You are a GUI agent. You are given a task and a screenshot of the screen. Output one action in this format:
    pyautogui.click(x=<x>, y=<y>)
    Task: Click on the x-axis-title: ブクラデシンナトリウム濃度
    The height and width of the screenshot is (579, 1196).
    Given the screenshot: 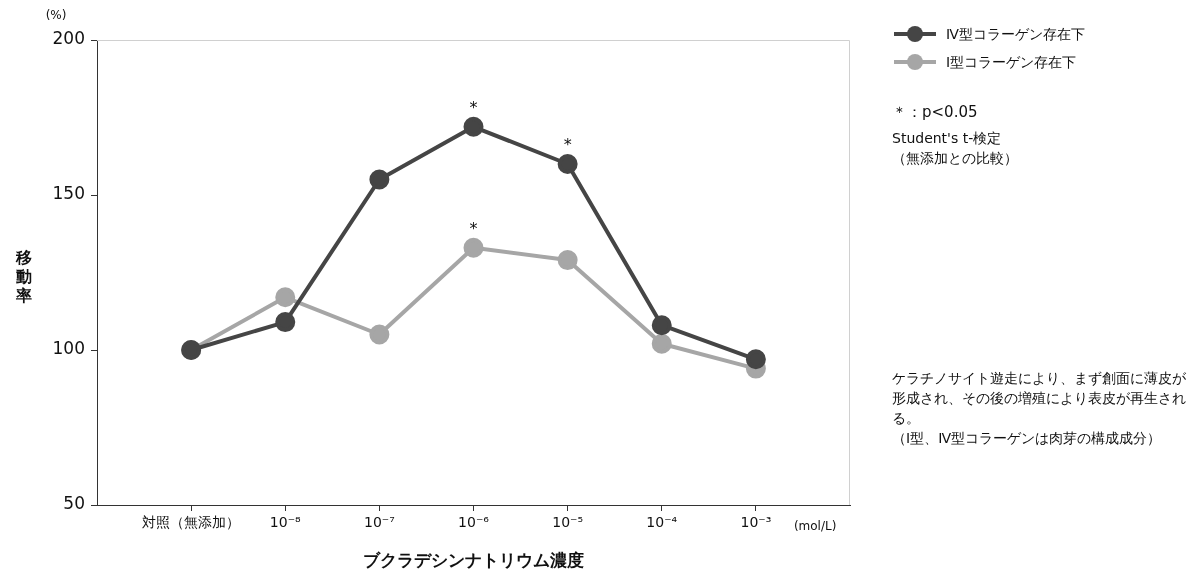 What is the action you would take?
    pyautogui.click(x=473, y=560)
    